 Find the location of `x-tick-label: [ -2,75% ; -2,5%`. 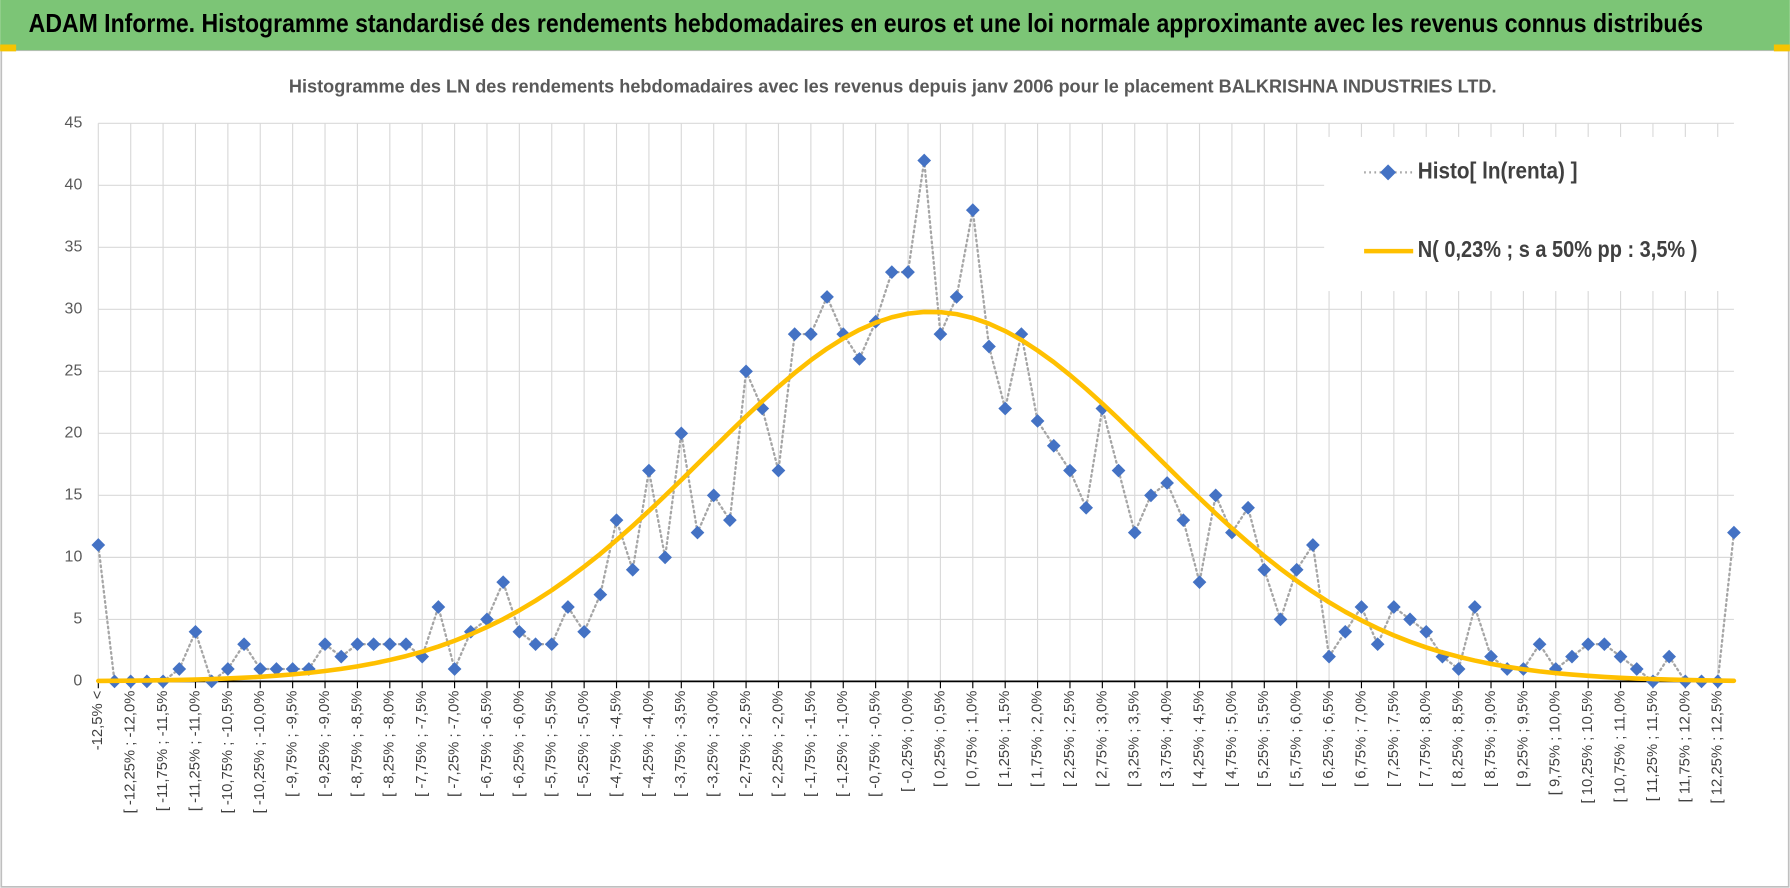

x-tick-label: [ -2,75% ; -2,5% is located at coordinates (746, 744).